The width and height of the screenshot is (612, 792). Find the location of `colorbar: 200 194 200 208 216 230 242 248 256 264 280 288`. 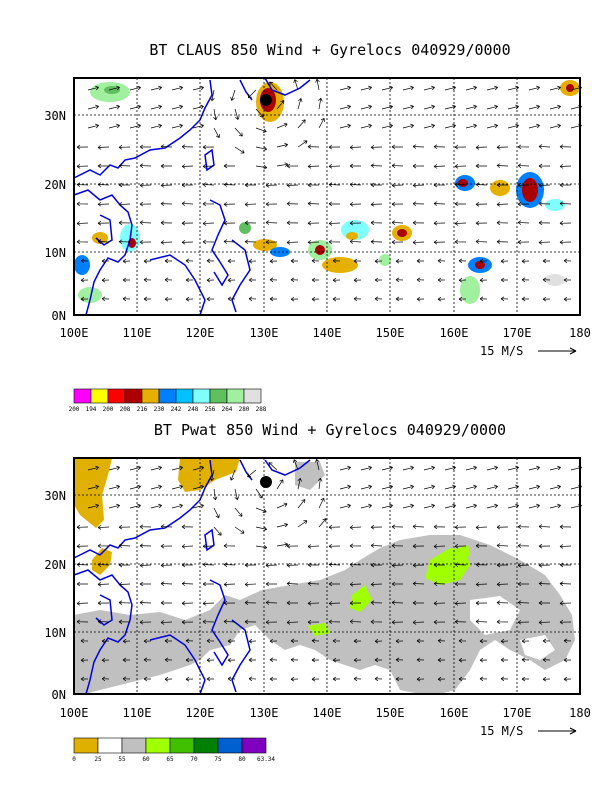

colorbar: 200 194 200 208 216 230 242 248 256 264 280 288 is located at coordinates (168, 400).